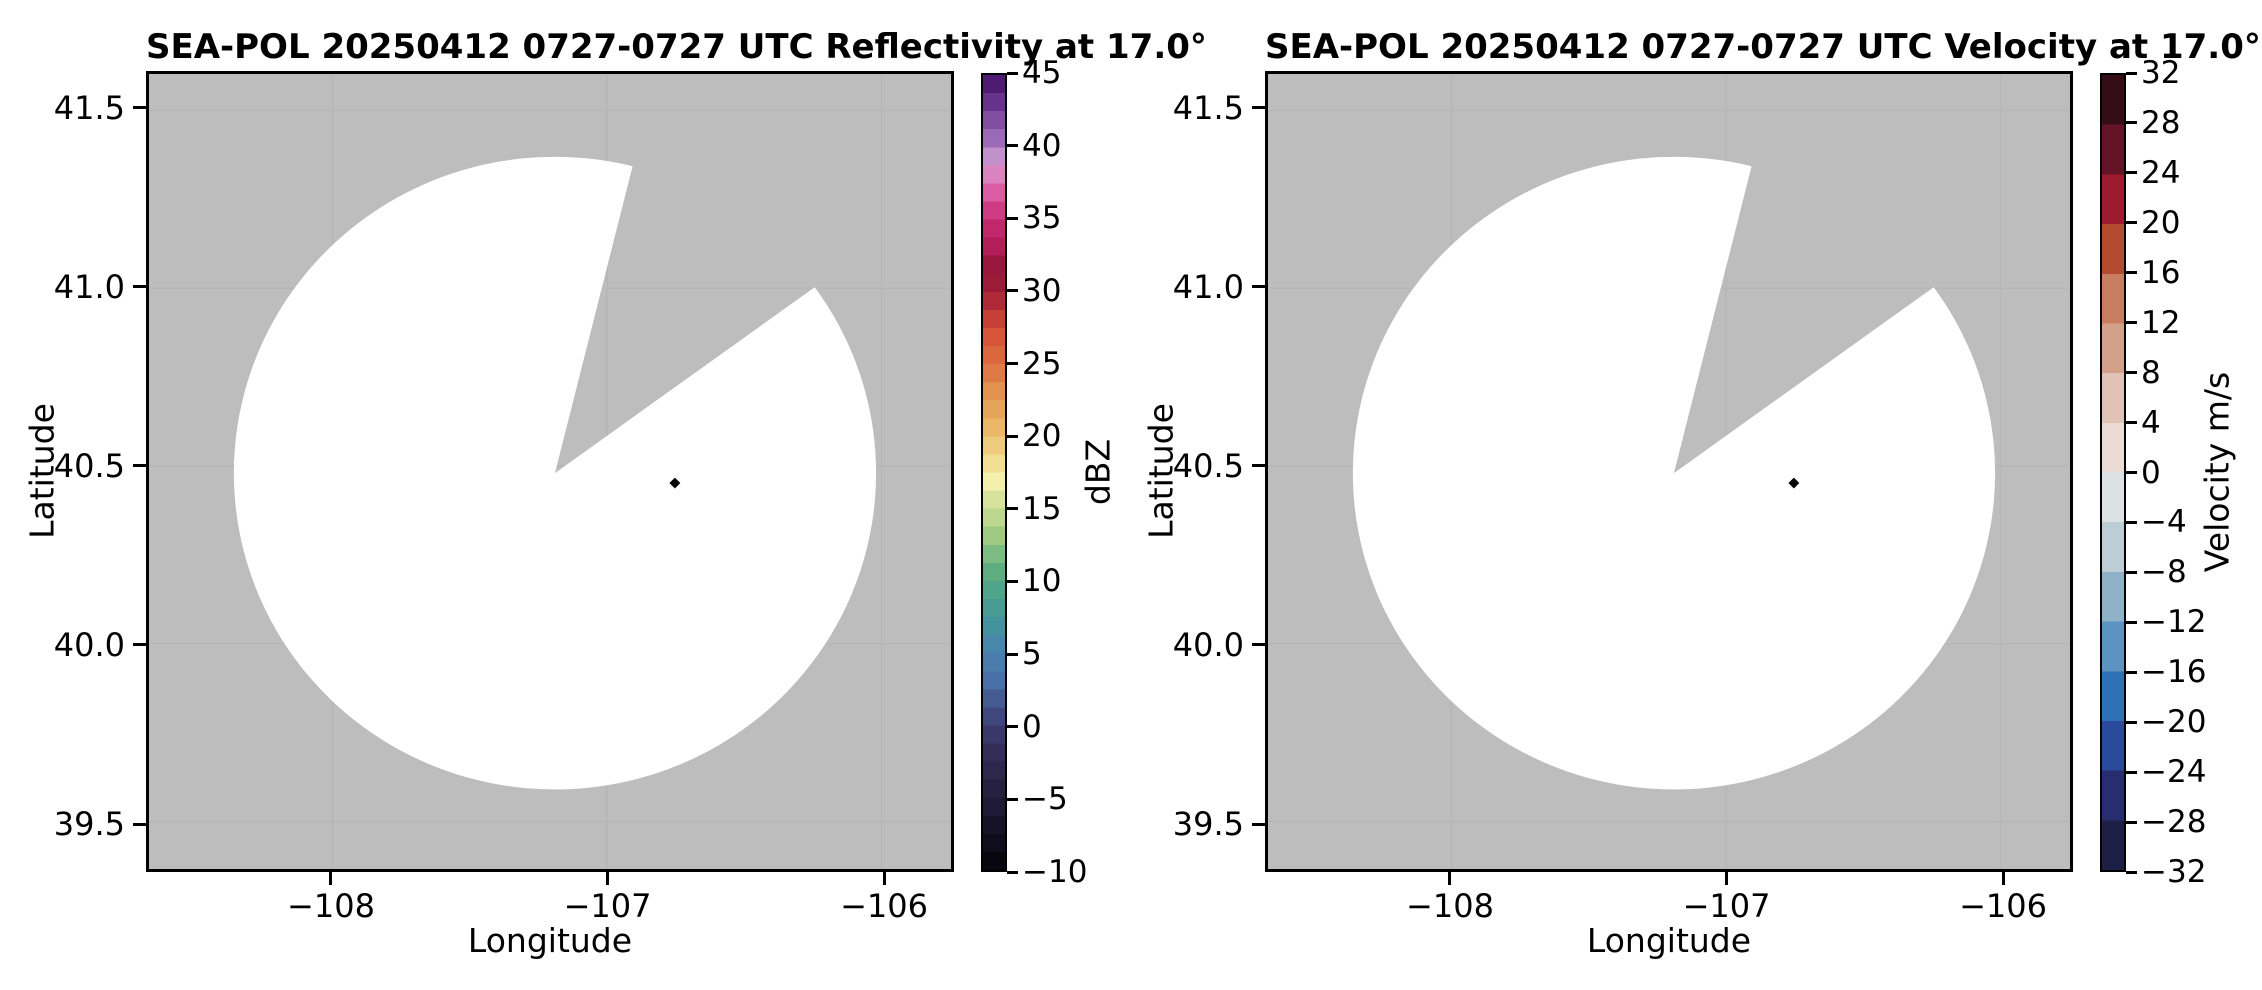 This screenshot has height=990, width=2262. I want to click on colorbar-tick-label: 10, so click(1042, 581).